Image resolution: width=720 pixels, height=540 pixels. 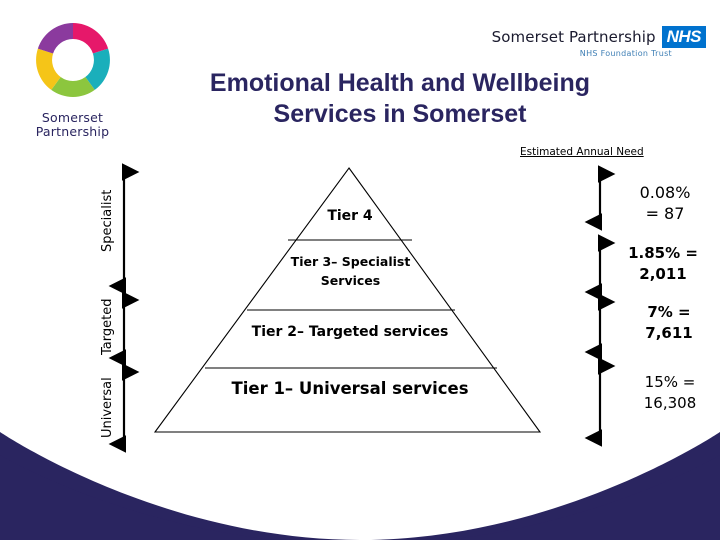 I want to click on need-value-tier-3: 1.85% = 2,011, so click(x=663, y=263).